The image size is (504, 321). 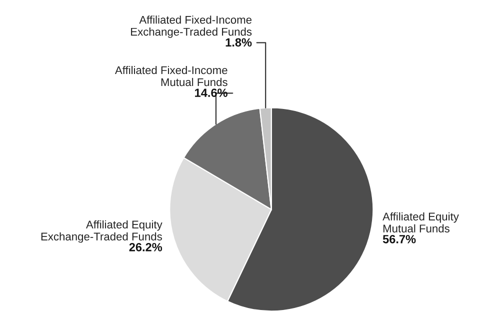 What do you see at coordinates (191, 27) in the screenshot?
I see `slice-label: Affiliated Fixed-Income Exchange-Traded Funds` at bounding box center [191, 27].